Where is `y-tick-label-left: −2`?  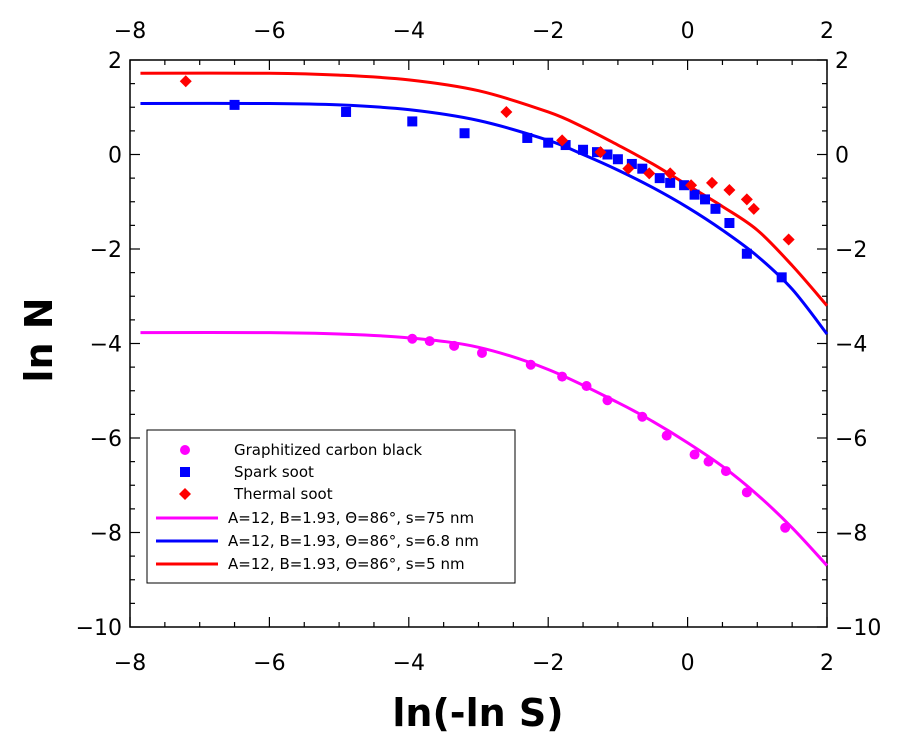 y-tick-label-left: −2 is located at coordinates (106, 250).